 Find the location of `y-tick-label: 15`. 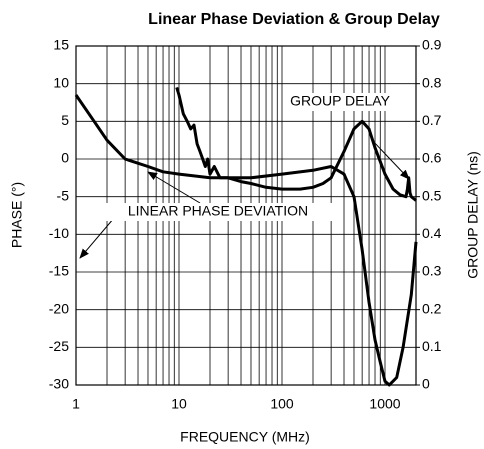

y-tick-label: 15 is located at coordinates (61, 45).